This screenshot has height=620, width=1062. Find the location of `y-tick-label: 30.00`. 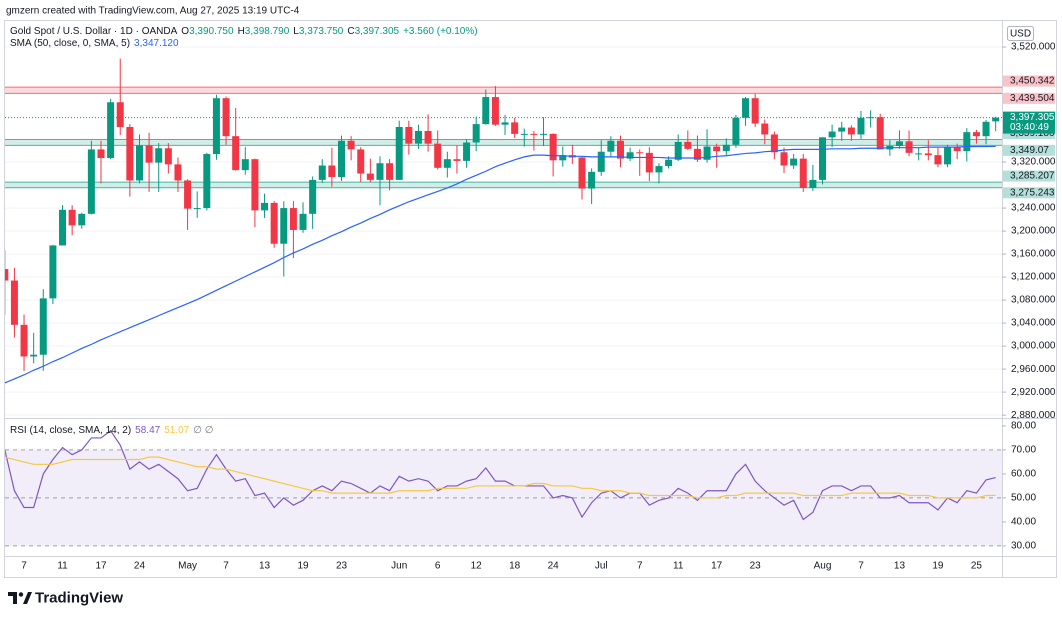

y-tick-label: 30.00 is located at coordinates (1023, 546).